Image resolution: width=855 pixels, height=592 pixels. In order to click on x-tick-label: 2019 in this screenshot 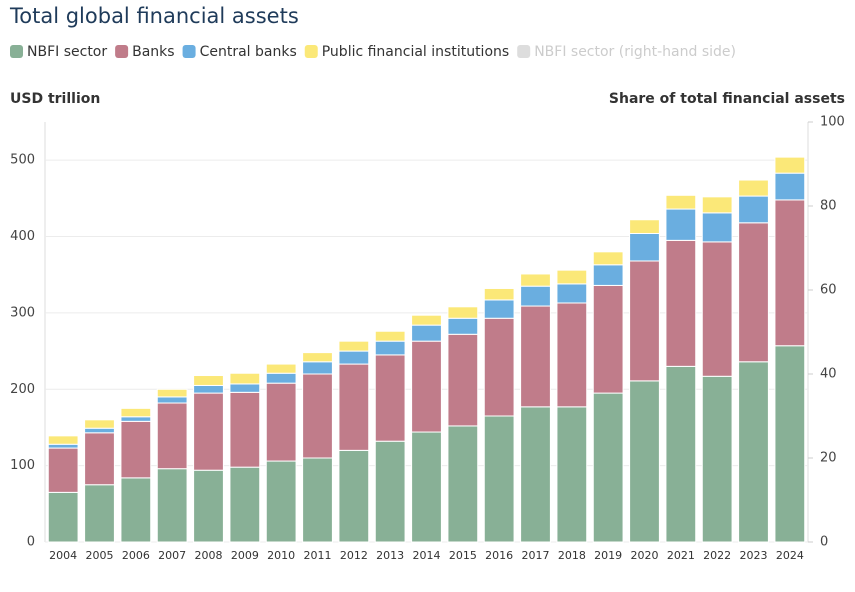, I will do `click(608, 555)`.